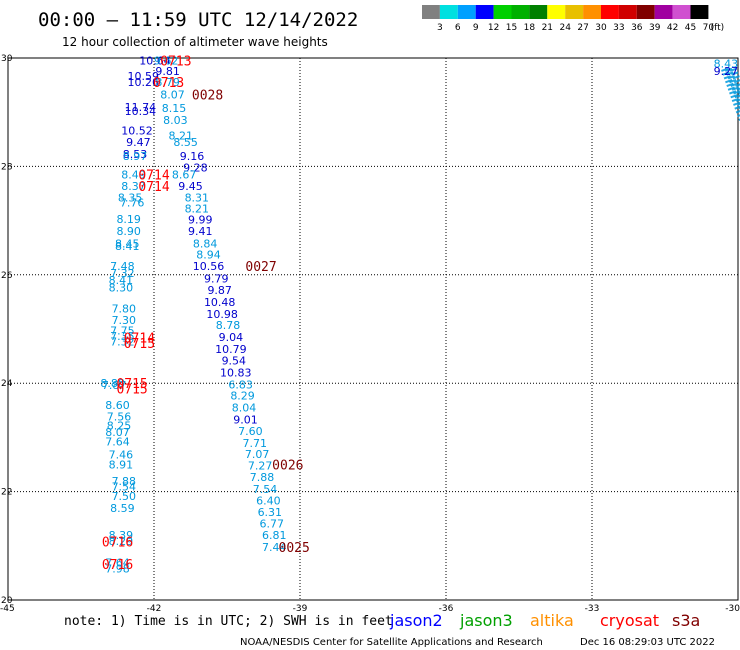 This screenshot has height=650, width=740. Describe the element at coordinates (544, 620) in the screenshot. I see `satellite-legend: jason2 jason3 altika cryosat s3a` at that location.